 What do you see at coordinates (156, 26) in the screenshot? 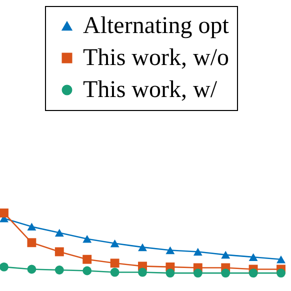
I see `legend-label: Alternating opt` at bounding box center [156, 26].